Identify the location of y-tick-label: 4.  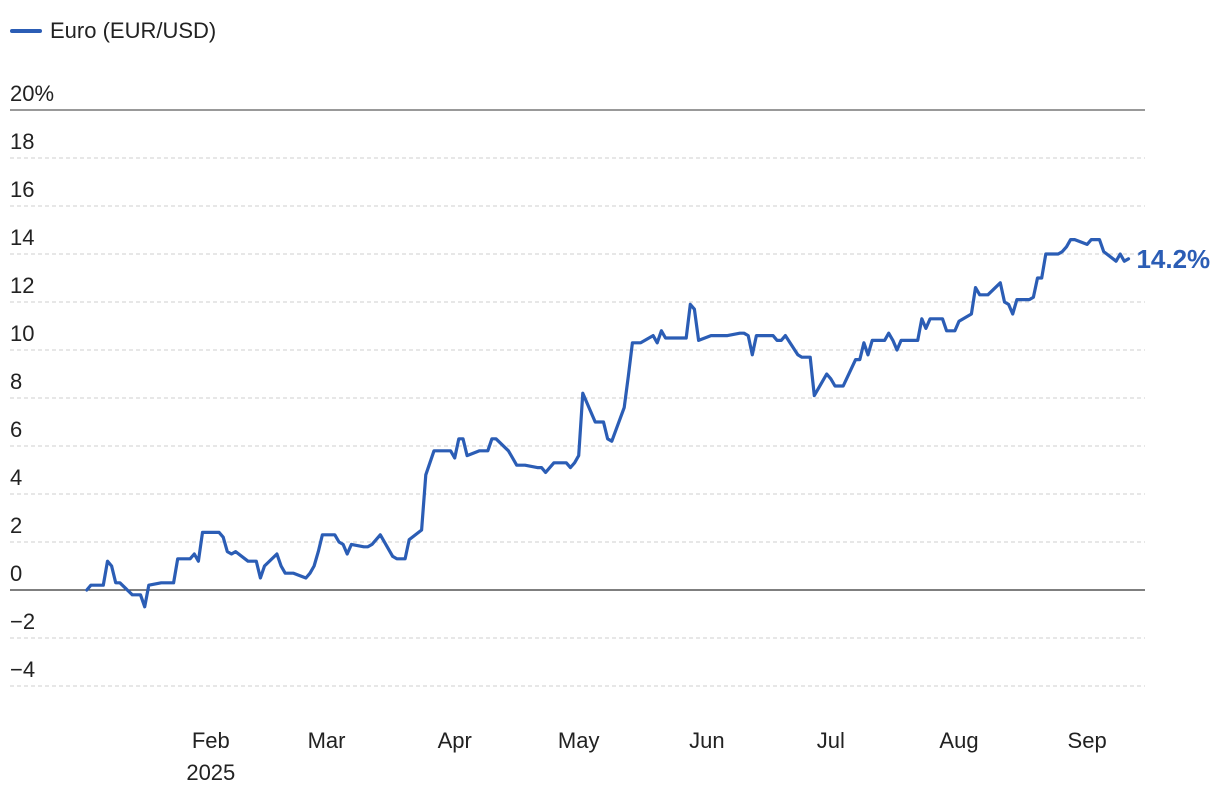
(16, 477).